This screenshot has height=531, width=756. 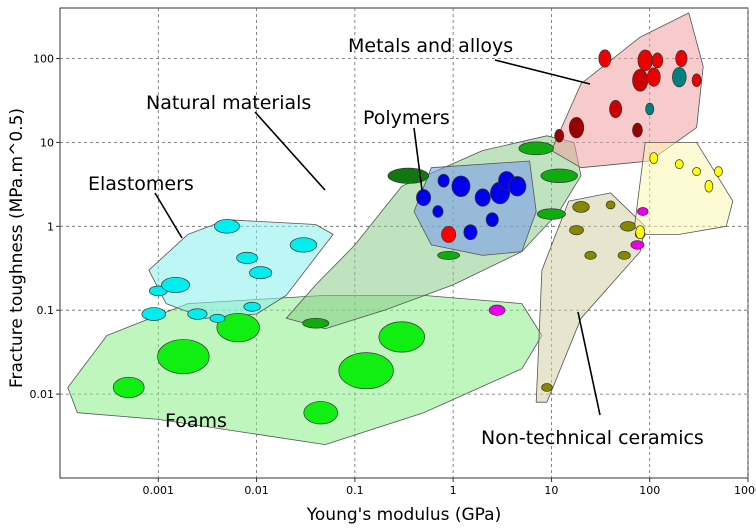 What do you see at coordinates (475, 208) in the screenshot?
I see `envelope-polymers` at bounding box center [475, 208].